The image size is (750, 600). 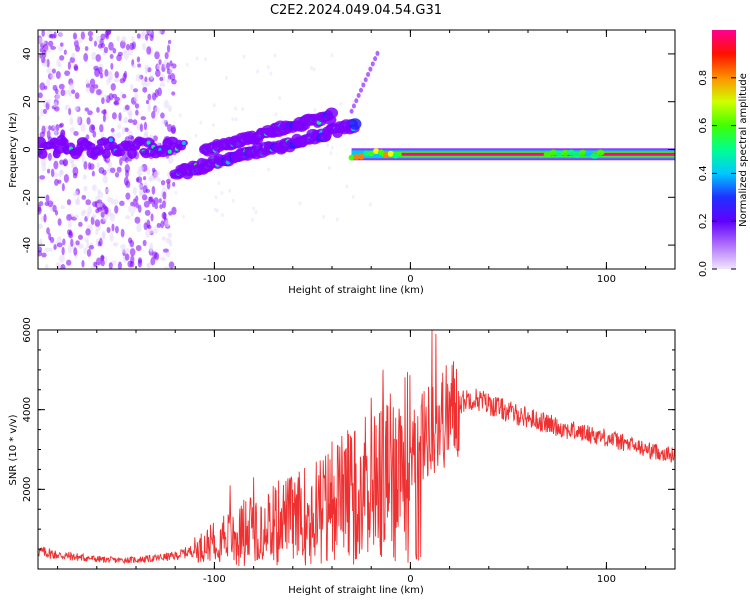 I want to click on spectrogram-branch-lower-halo, so click(x=355, y=124).